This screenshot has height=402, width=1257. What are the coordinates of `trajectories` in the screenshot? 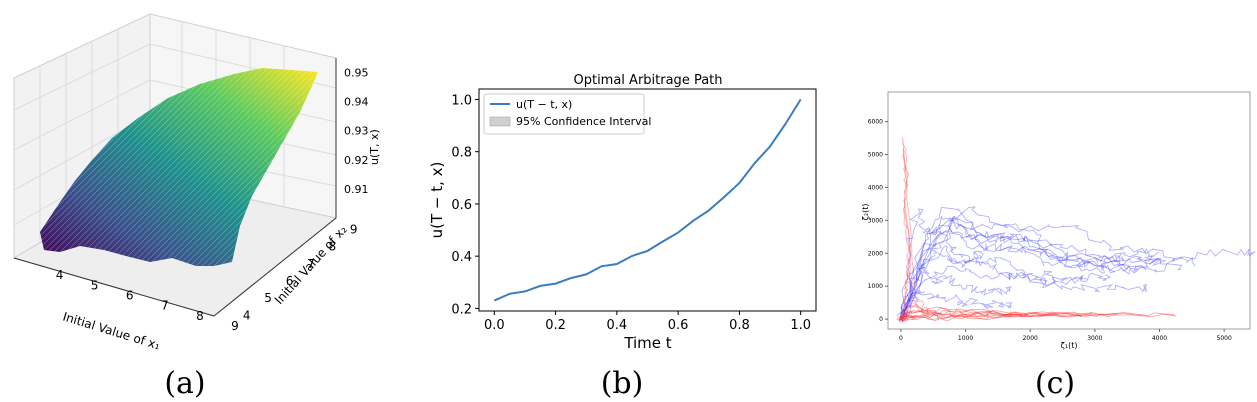 It's located at (1076, 230).